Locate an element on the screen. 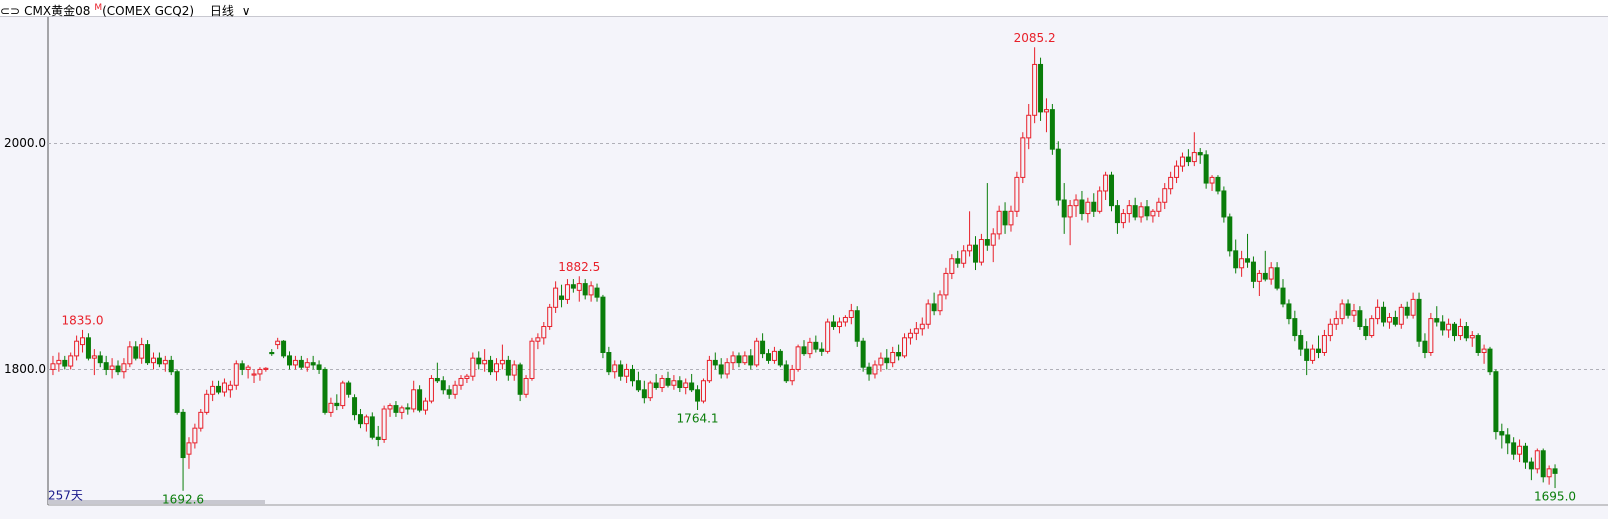 The width and height of the screenshot is (1608, 519). extreme-label: 2085.2 is located at coordinates (1035, 38).